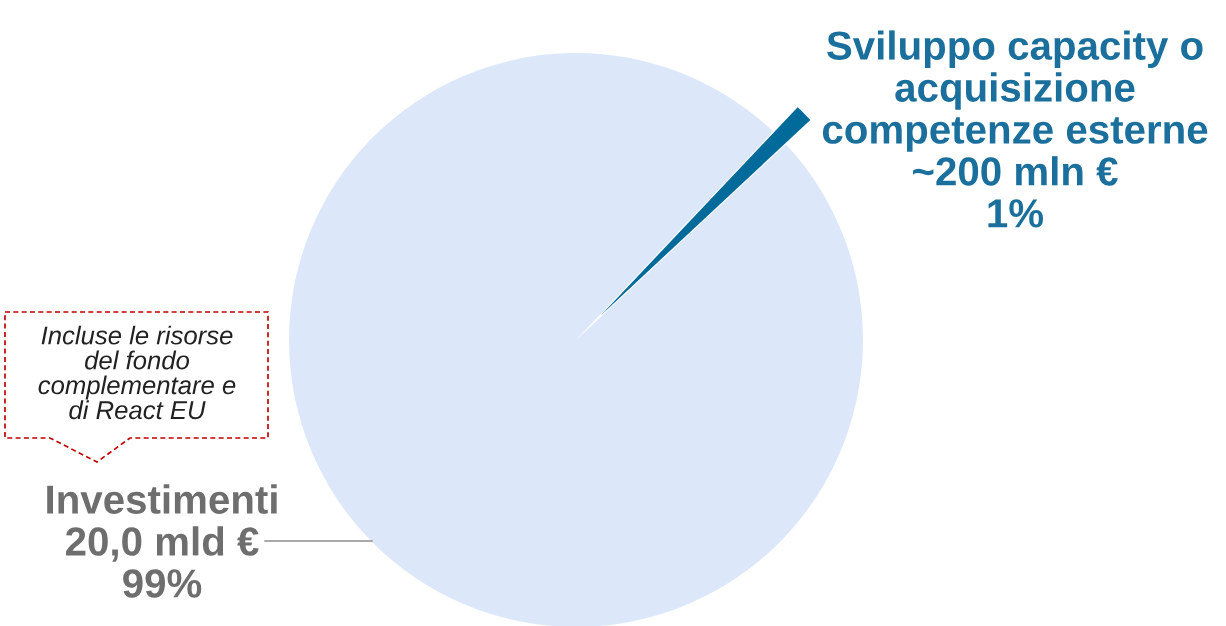 Image resolution: width=1226 pixels, height=626 pixels. Describe the element at coordinates (1016, 213) in the screenshot. I see `data-label: 1%` at that location.